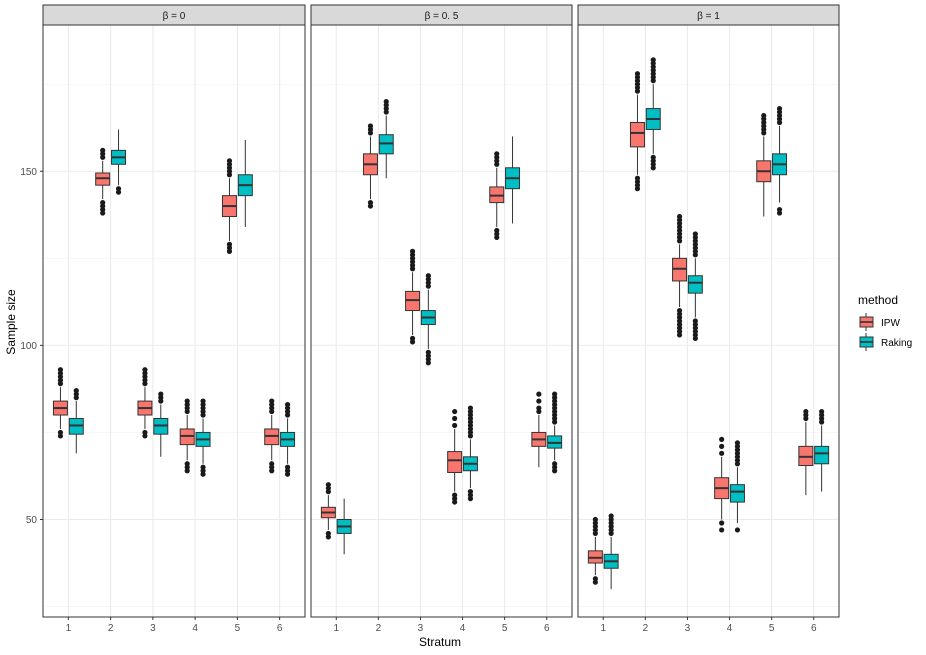  I want to click on legend: method IPW Raking, so click(885, 322).